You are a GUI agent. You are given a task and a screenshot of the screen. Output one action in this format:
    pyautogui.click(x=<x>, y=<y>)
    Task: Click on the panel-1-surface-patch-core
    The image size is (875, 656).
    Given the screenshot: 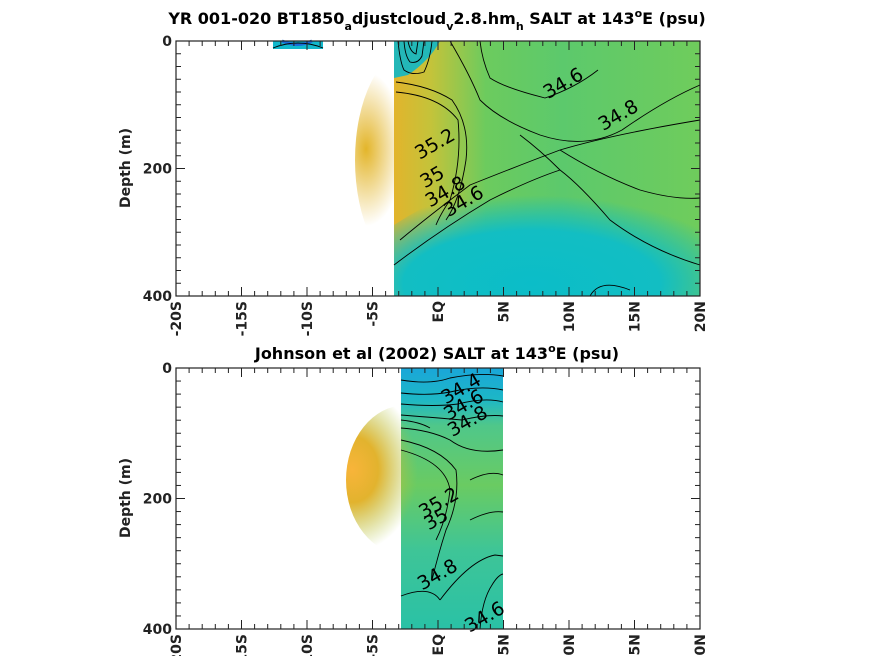 What is the action you would take?
    pyautogui.click(x=297, y=42)
    